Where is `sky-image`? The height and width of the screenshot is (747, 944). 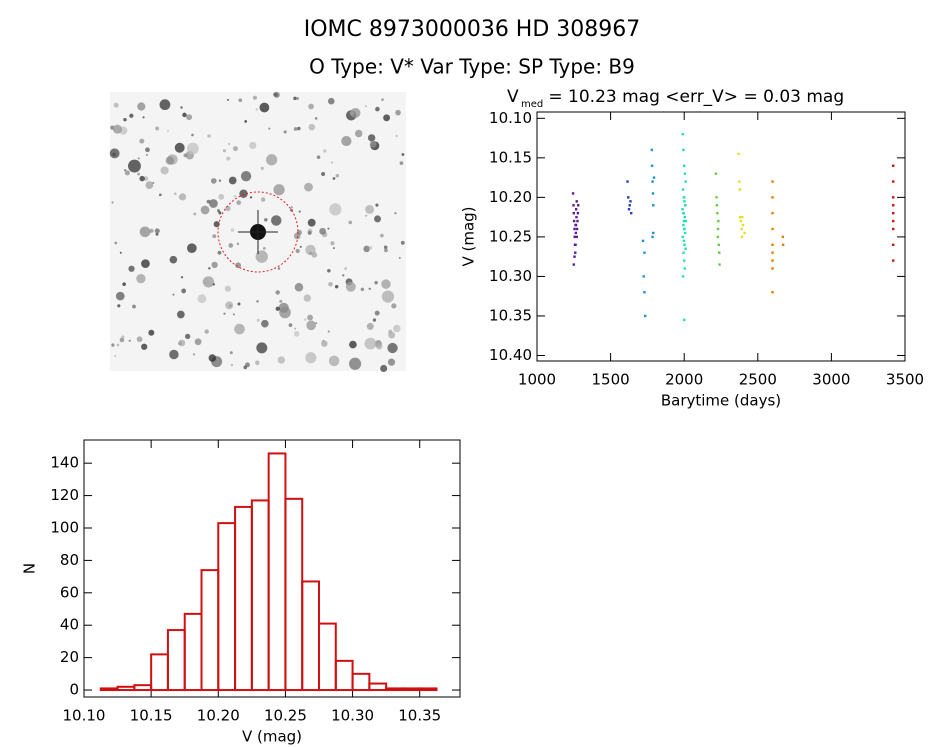
sky-image is located at coordinates (257, 232).